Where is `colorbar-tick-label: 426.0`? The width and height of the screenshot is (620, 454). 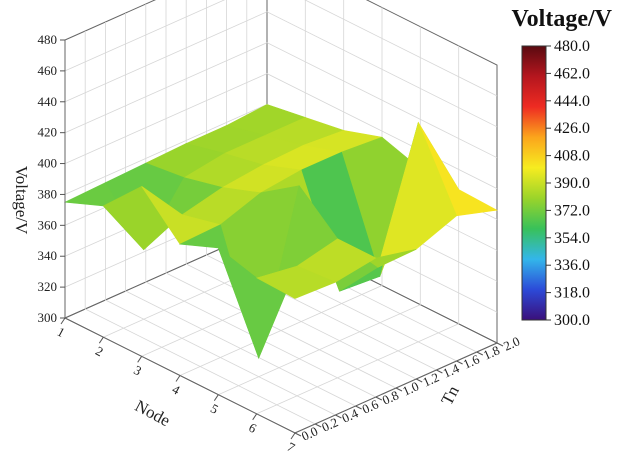
colorbar-tick-label: 426.0 is located at coordinates (572, 128).